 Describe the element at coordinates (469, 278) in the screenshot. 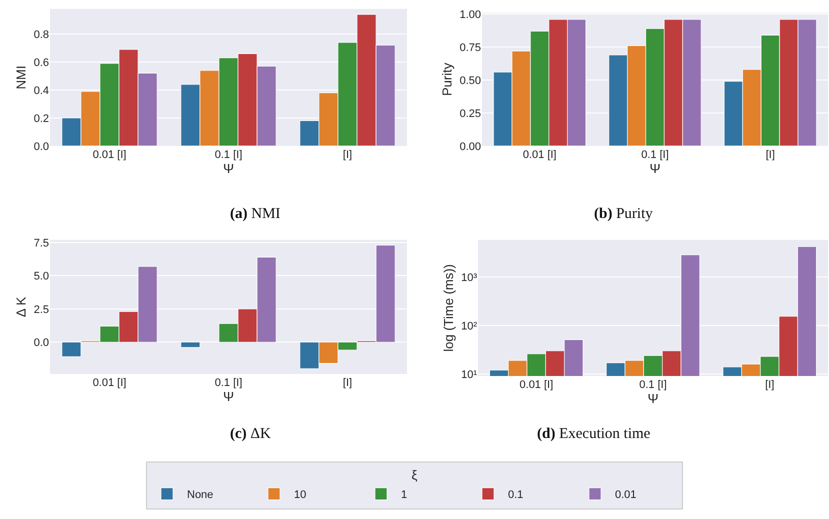

I see `y-tick-label: 10³` at that location.